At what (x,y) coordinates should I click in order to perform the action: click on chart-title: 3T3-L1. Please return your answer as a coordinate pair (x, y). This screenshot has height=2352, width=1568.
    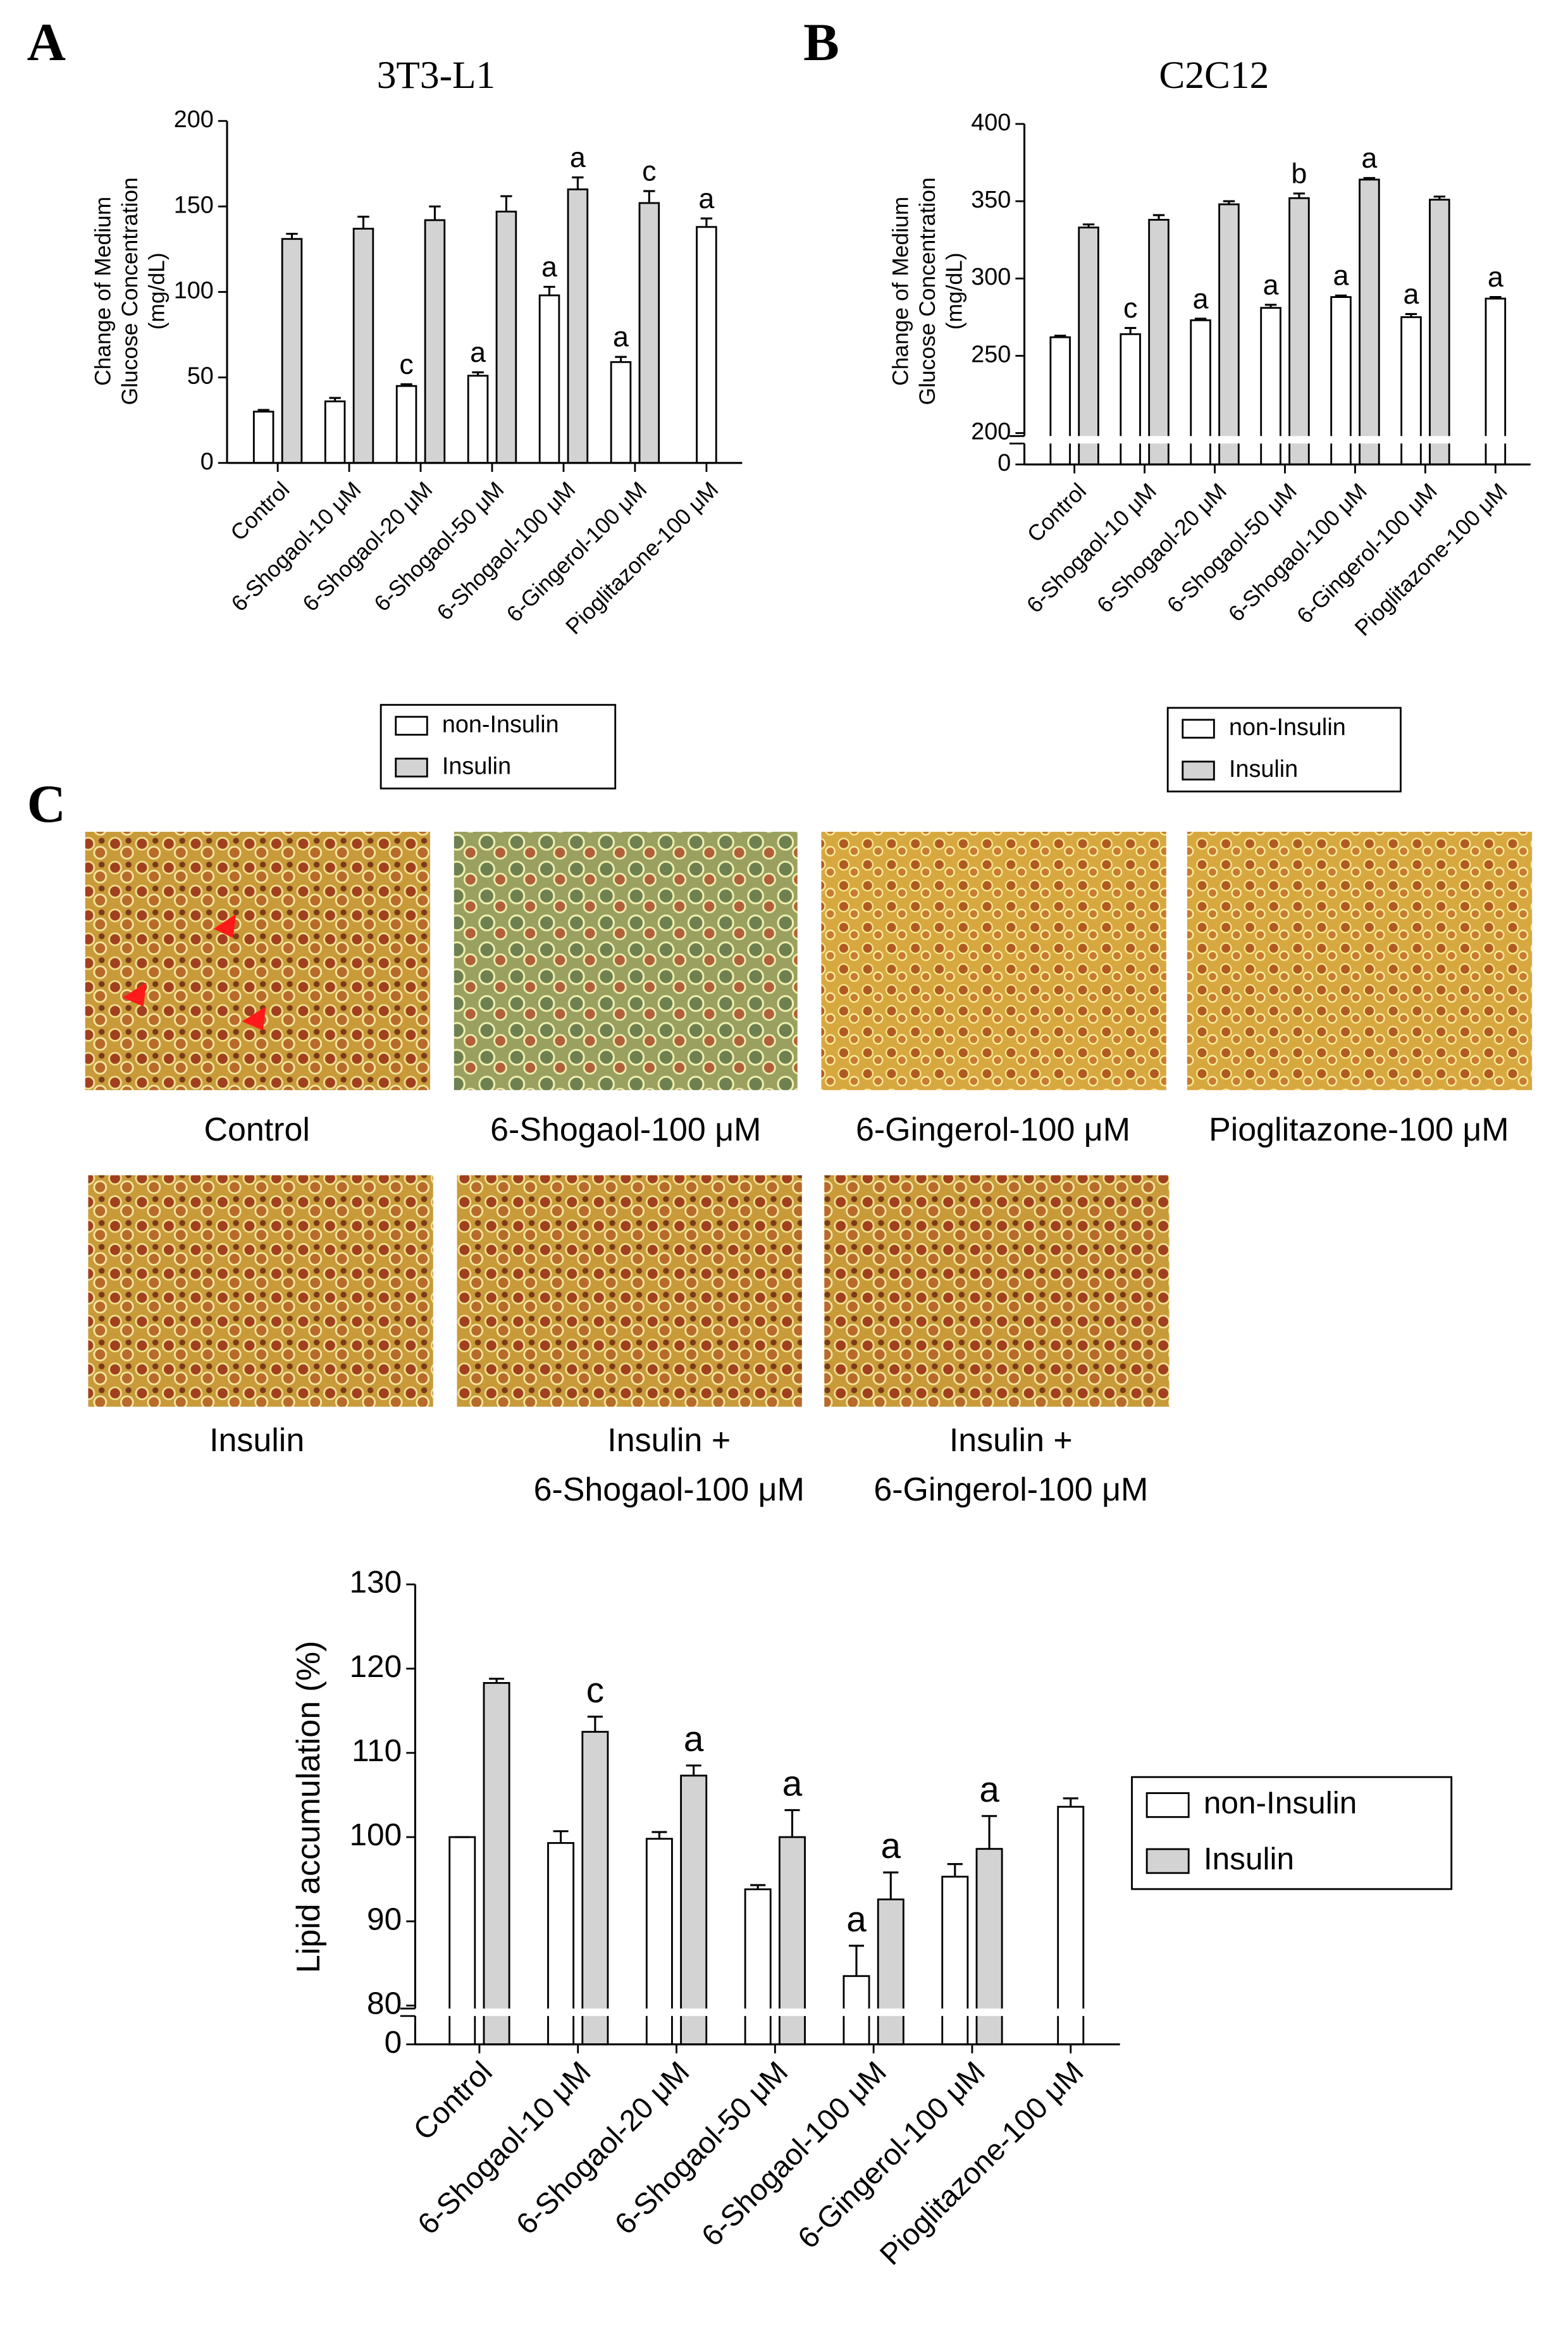
    Looking at the image, I should click on (436, 75).